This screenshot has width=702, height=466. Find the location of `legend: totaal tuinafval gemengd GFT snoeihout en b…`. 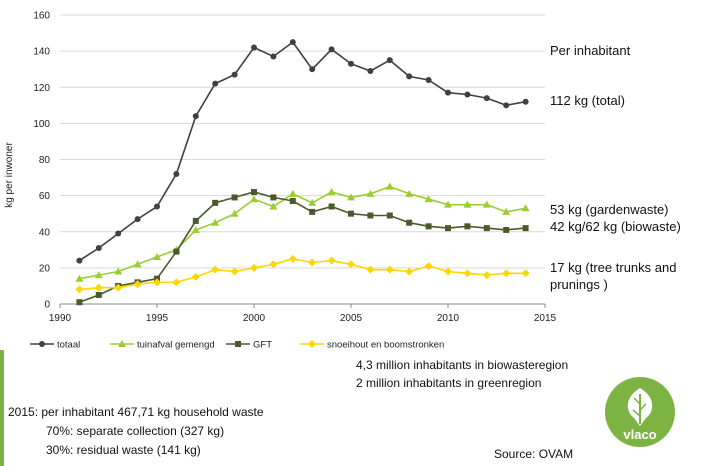

legend: totaal tuinafval gemengd GFT snoeihout en b… is located at coordinates (237, 345).